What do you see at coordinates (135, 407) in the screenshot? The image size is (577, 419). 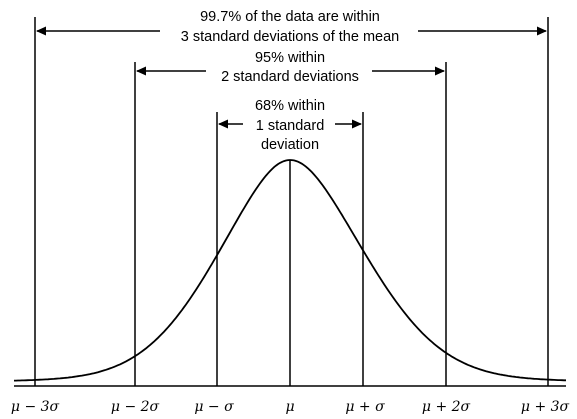 I see `tick-label-minus-2-sigma: μ − 2σ` at bounding box center [135, 407].